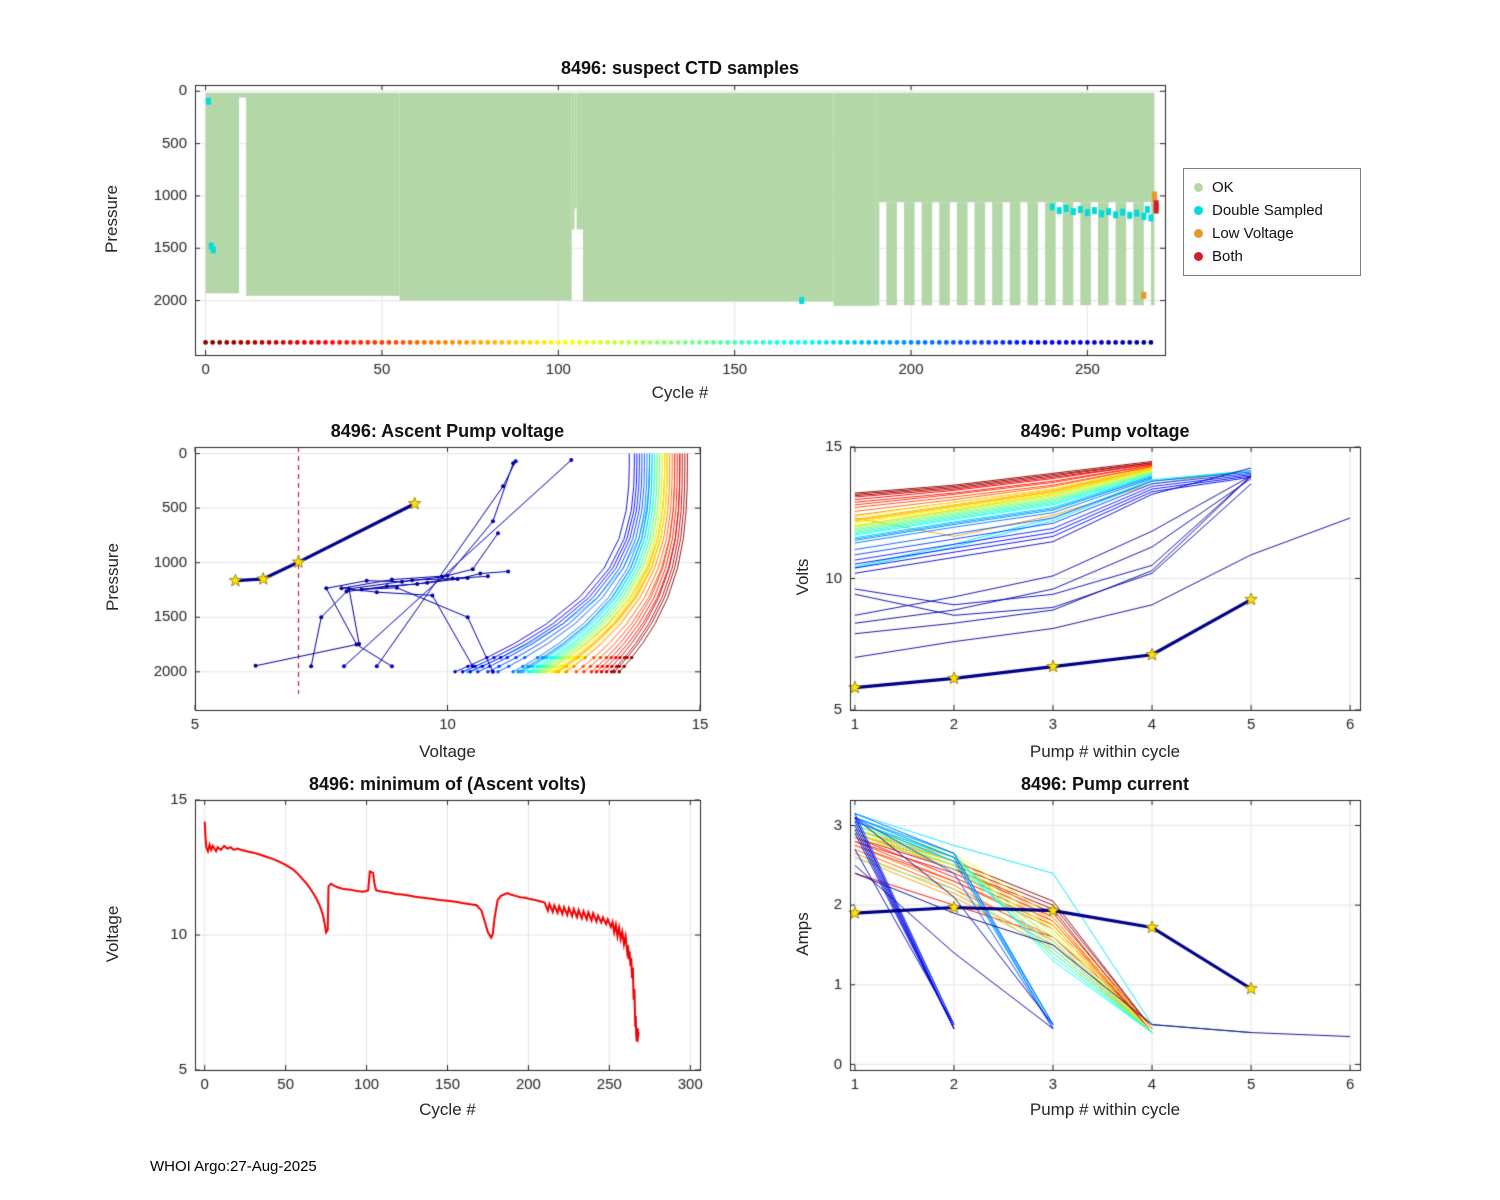 This screenshot has width=1500, height=1200. Describe the element at coordinates (1105, 751) in the screenshot. I see `pump-voltage-xlabel: Pump # within cycle` at that location.